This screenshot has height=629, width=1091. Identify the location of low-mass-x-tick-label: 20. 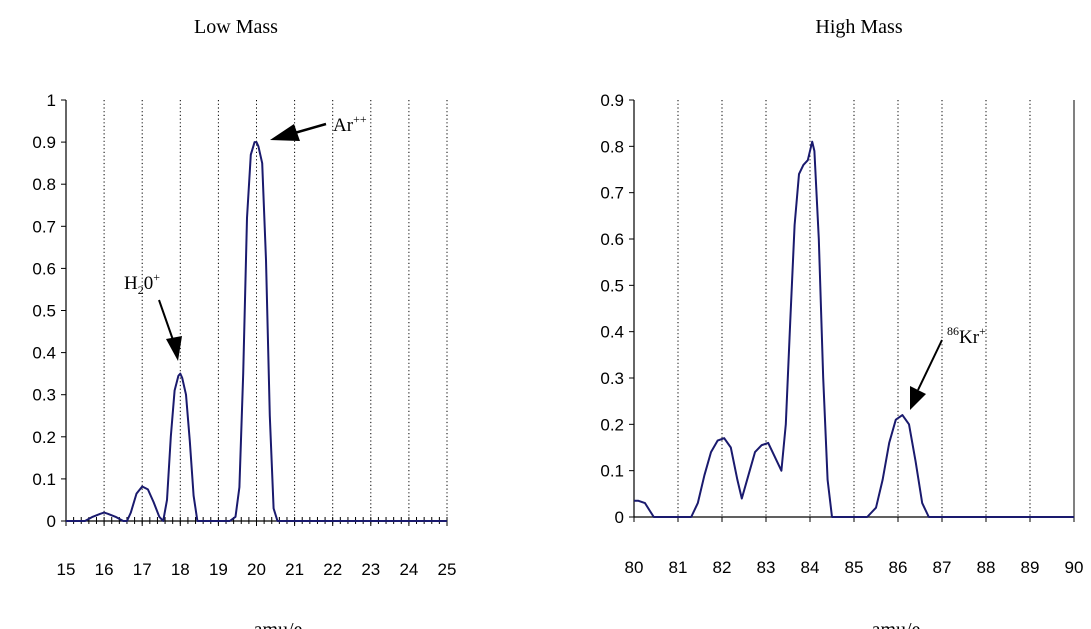
(256, 569).